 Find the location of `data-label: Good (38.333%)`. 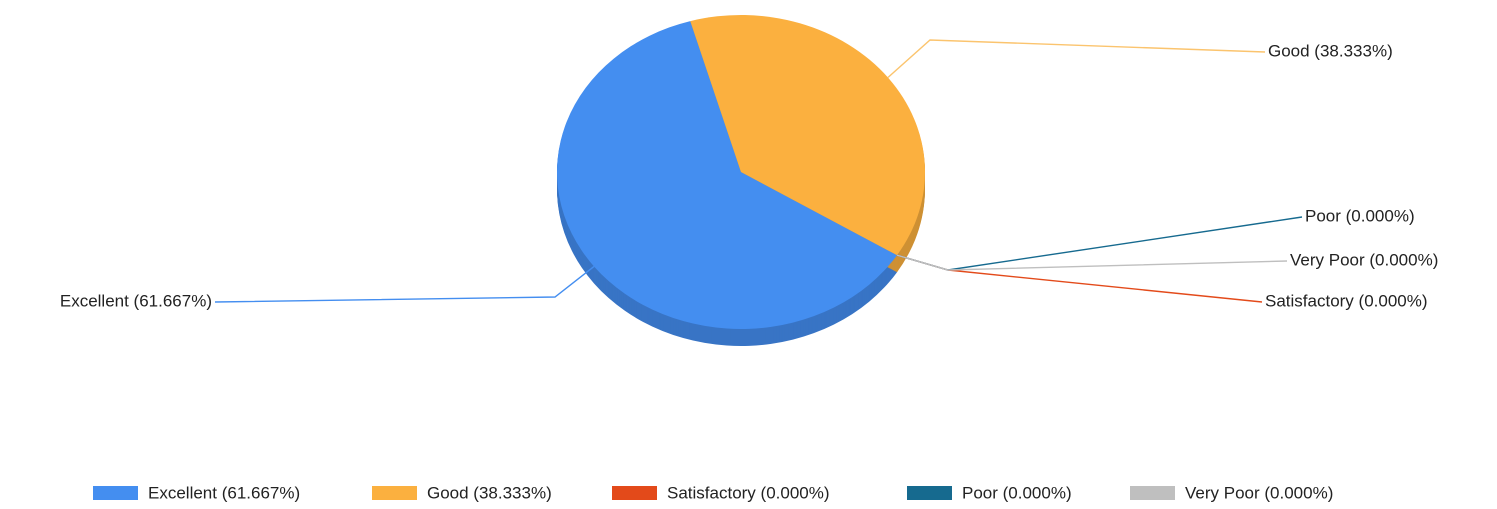

data-label: Good (38.333%) is located at coordinates (1330, 50).